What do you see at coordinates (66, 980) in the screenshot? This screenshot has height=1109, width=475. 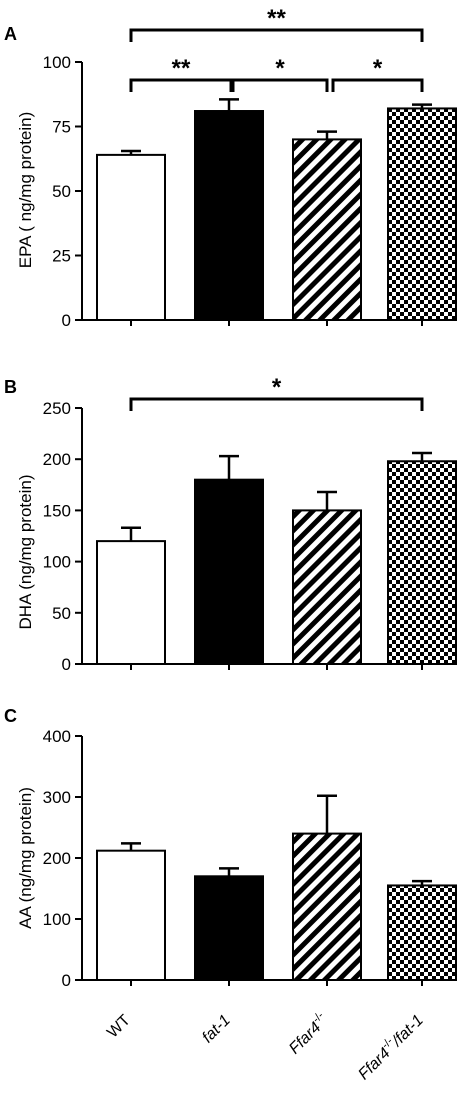 I see `panel-c-ytick-label: 0` at bounding box center [66, 980].